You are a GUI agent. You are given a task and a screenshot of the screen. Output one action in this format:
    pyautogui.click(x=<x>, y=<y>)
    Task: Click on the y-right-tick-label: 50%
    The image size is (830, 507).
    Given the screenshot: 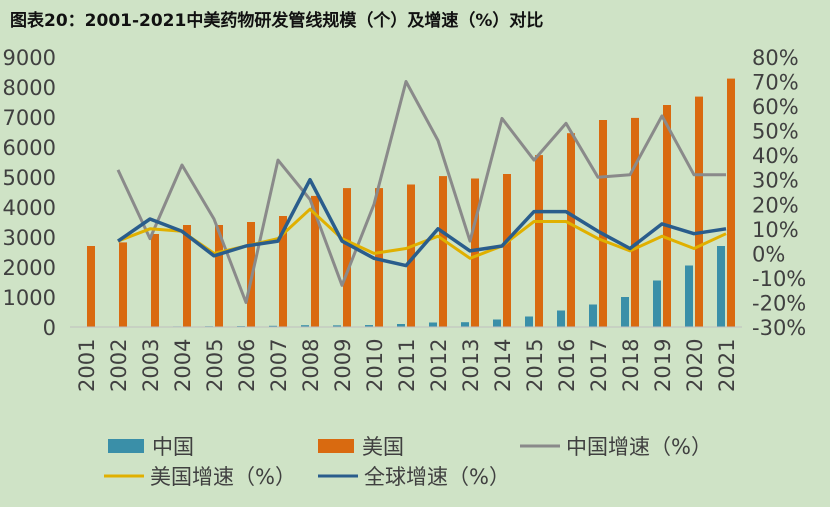 What is the action you would take?
    pyautogui.click(x=775, y=132)
    